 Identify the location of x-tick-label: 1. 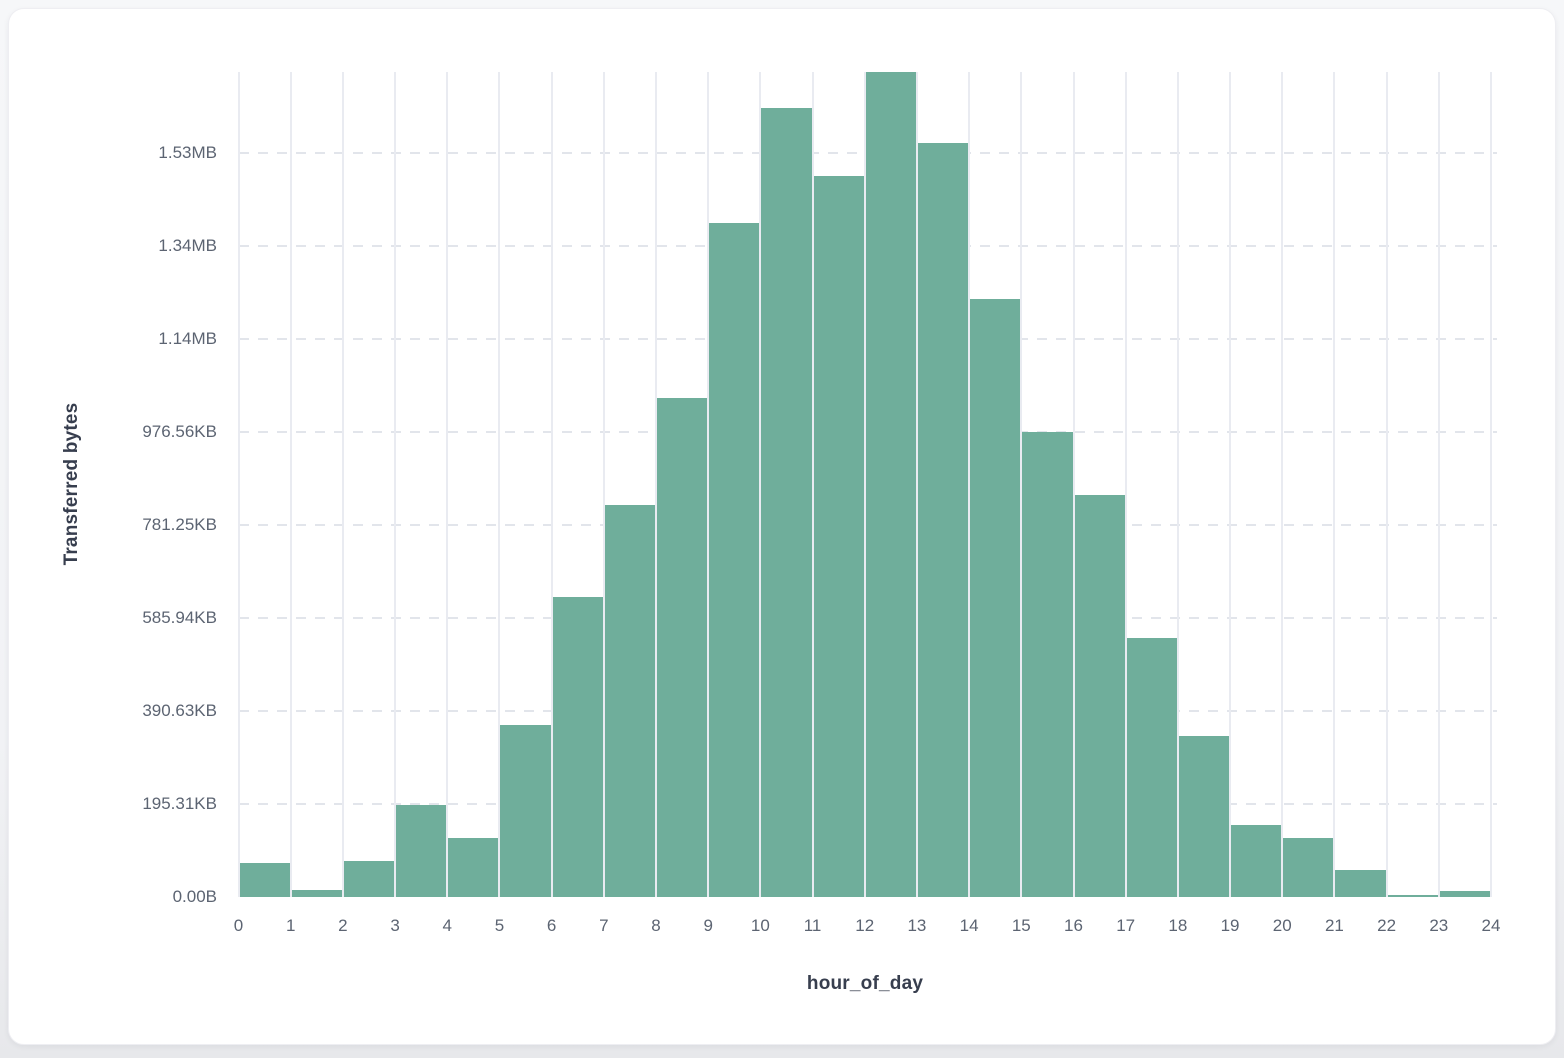
(290, 925).